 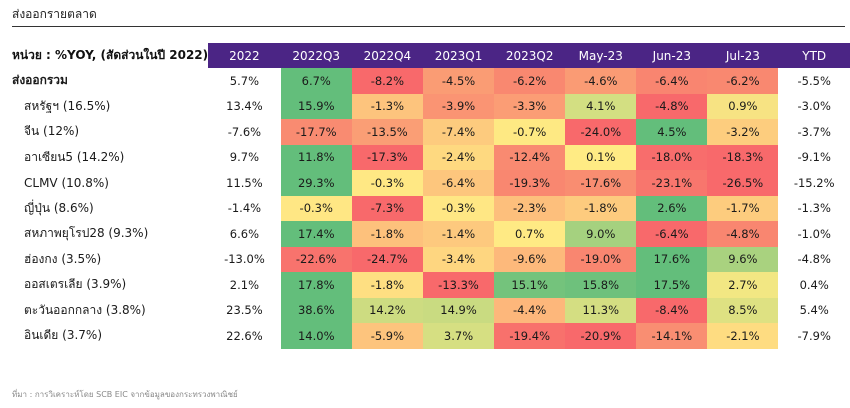 I want to click on cell-2023q1: 3.7%, so click(x=458, y=336).